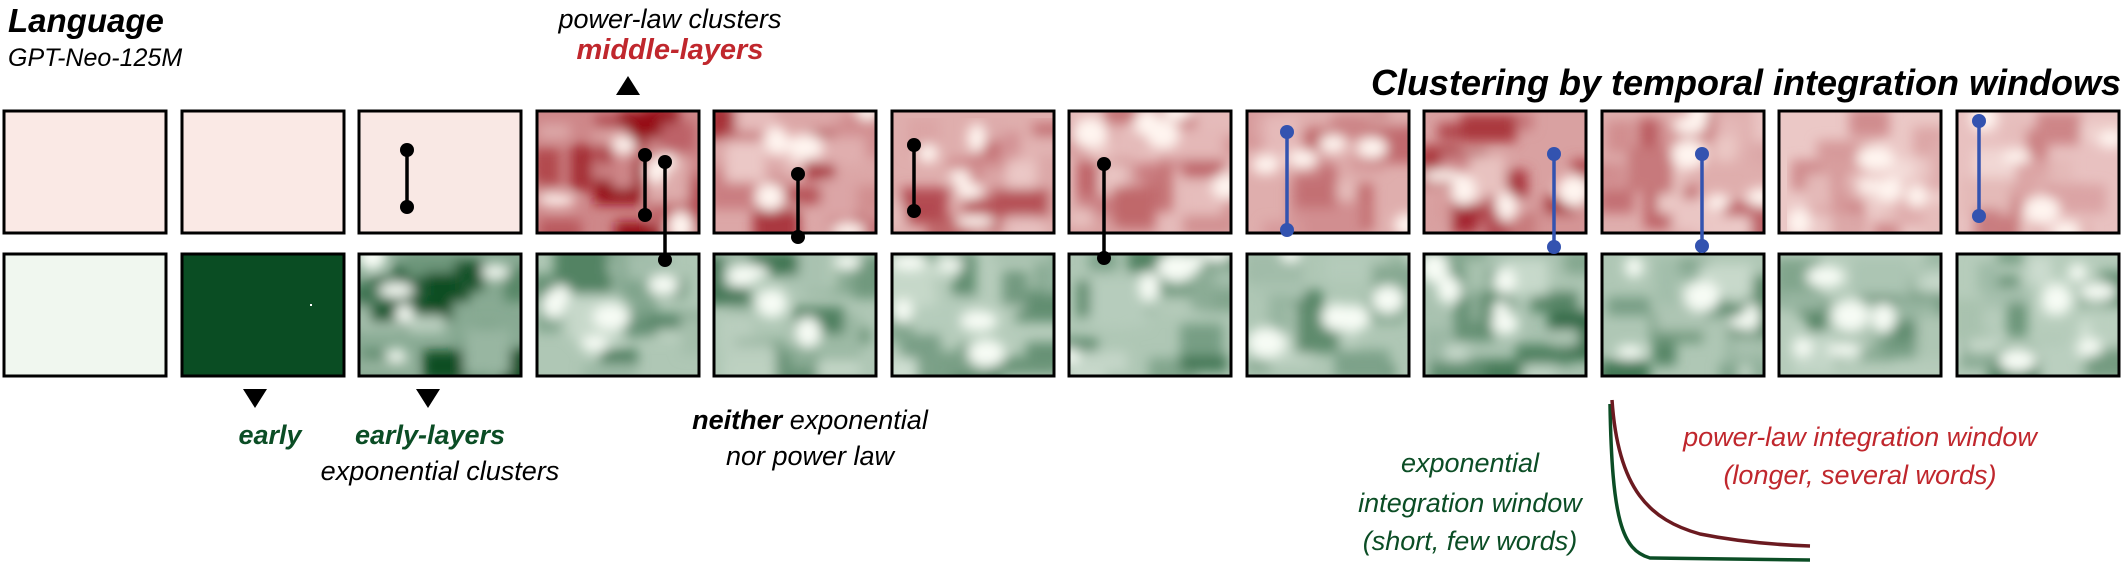 The image size is (2125, 569). I want to click on exponential-legend-line-1: exponential, so click(1470, 463).